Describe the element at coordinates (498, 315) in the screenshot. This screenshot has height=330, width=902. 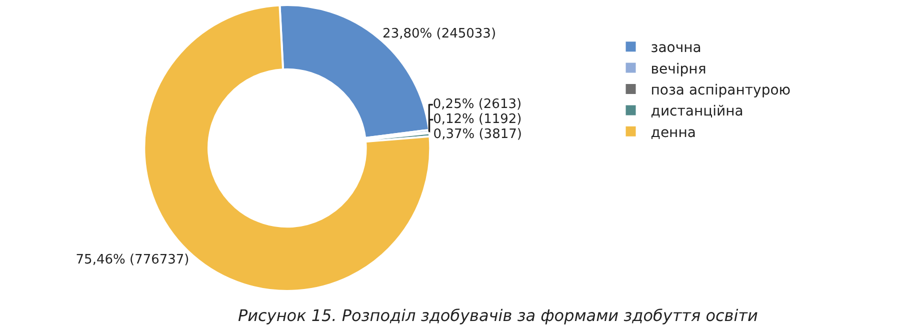
I see `text: Рисунок 15. Розподіл здобувачів за формами здобуття освіти` at that location.